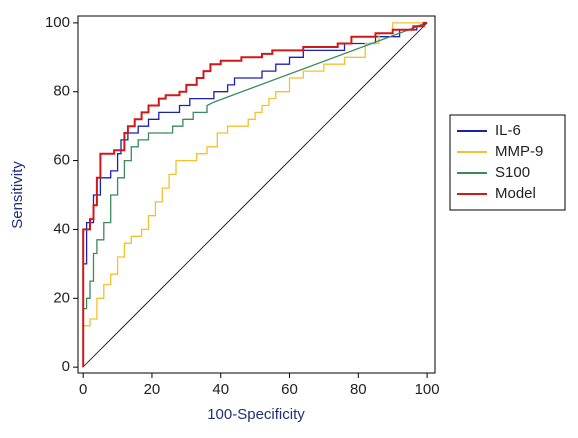 The height and width of the screenshot is (438, 578). What do you see at coordinates (61, 160) in the screenshot?
I see `y-tick-label: 60` at bounding box center [61, 160].